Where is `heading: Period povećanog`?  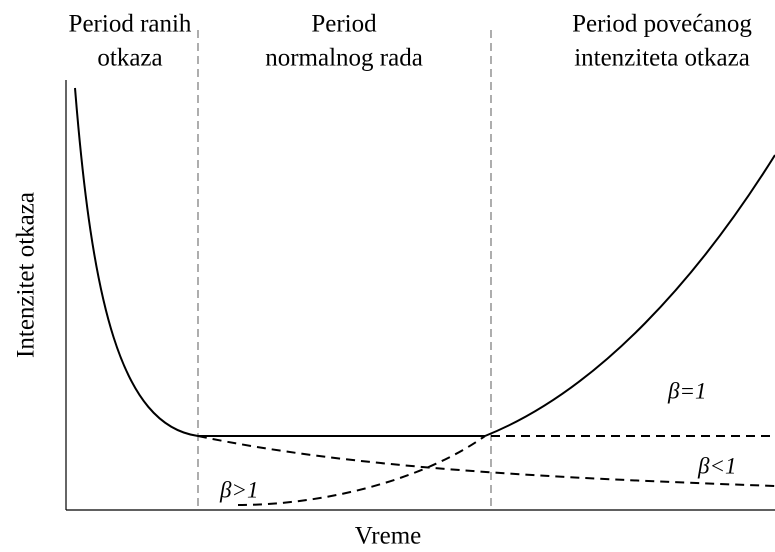
heading: Period povećanog is located at coordinates (662, 24).